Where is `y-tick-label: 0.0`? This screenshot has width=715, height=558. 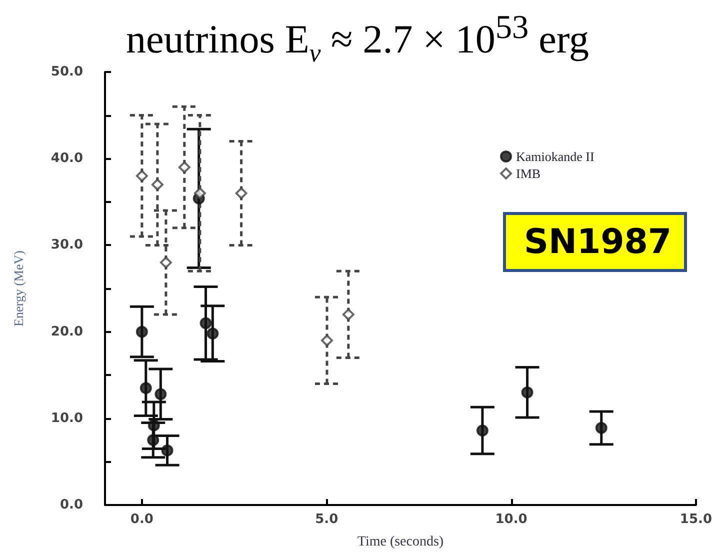
y-tick-label: 0.0 is located at coordinates (71, 505).